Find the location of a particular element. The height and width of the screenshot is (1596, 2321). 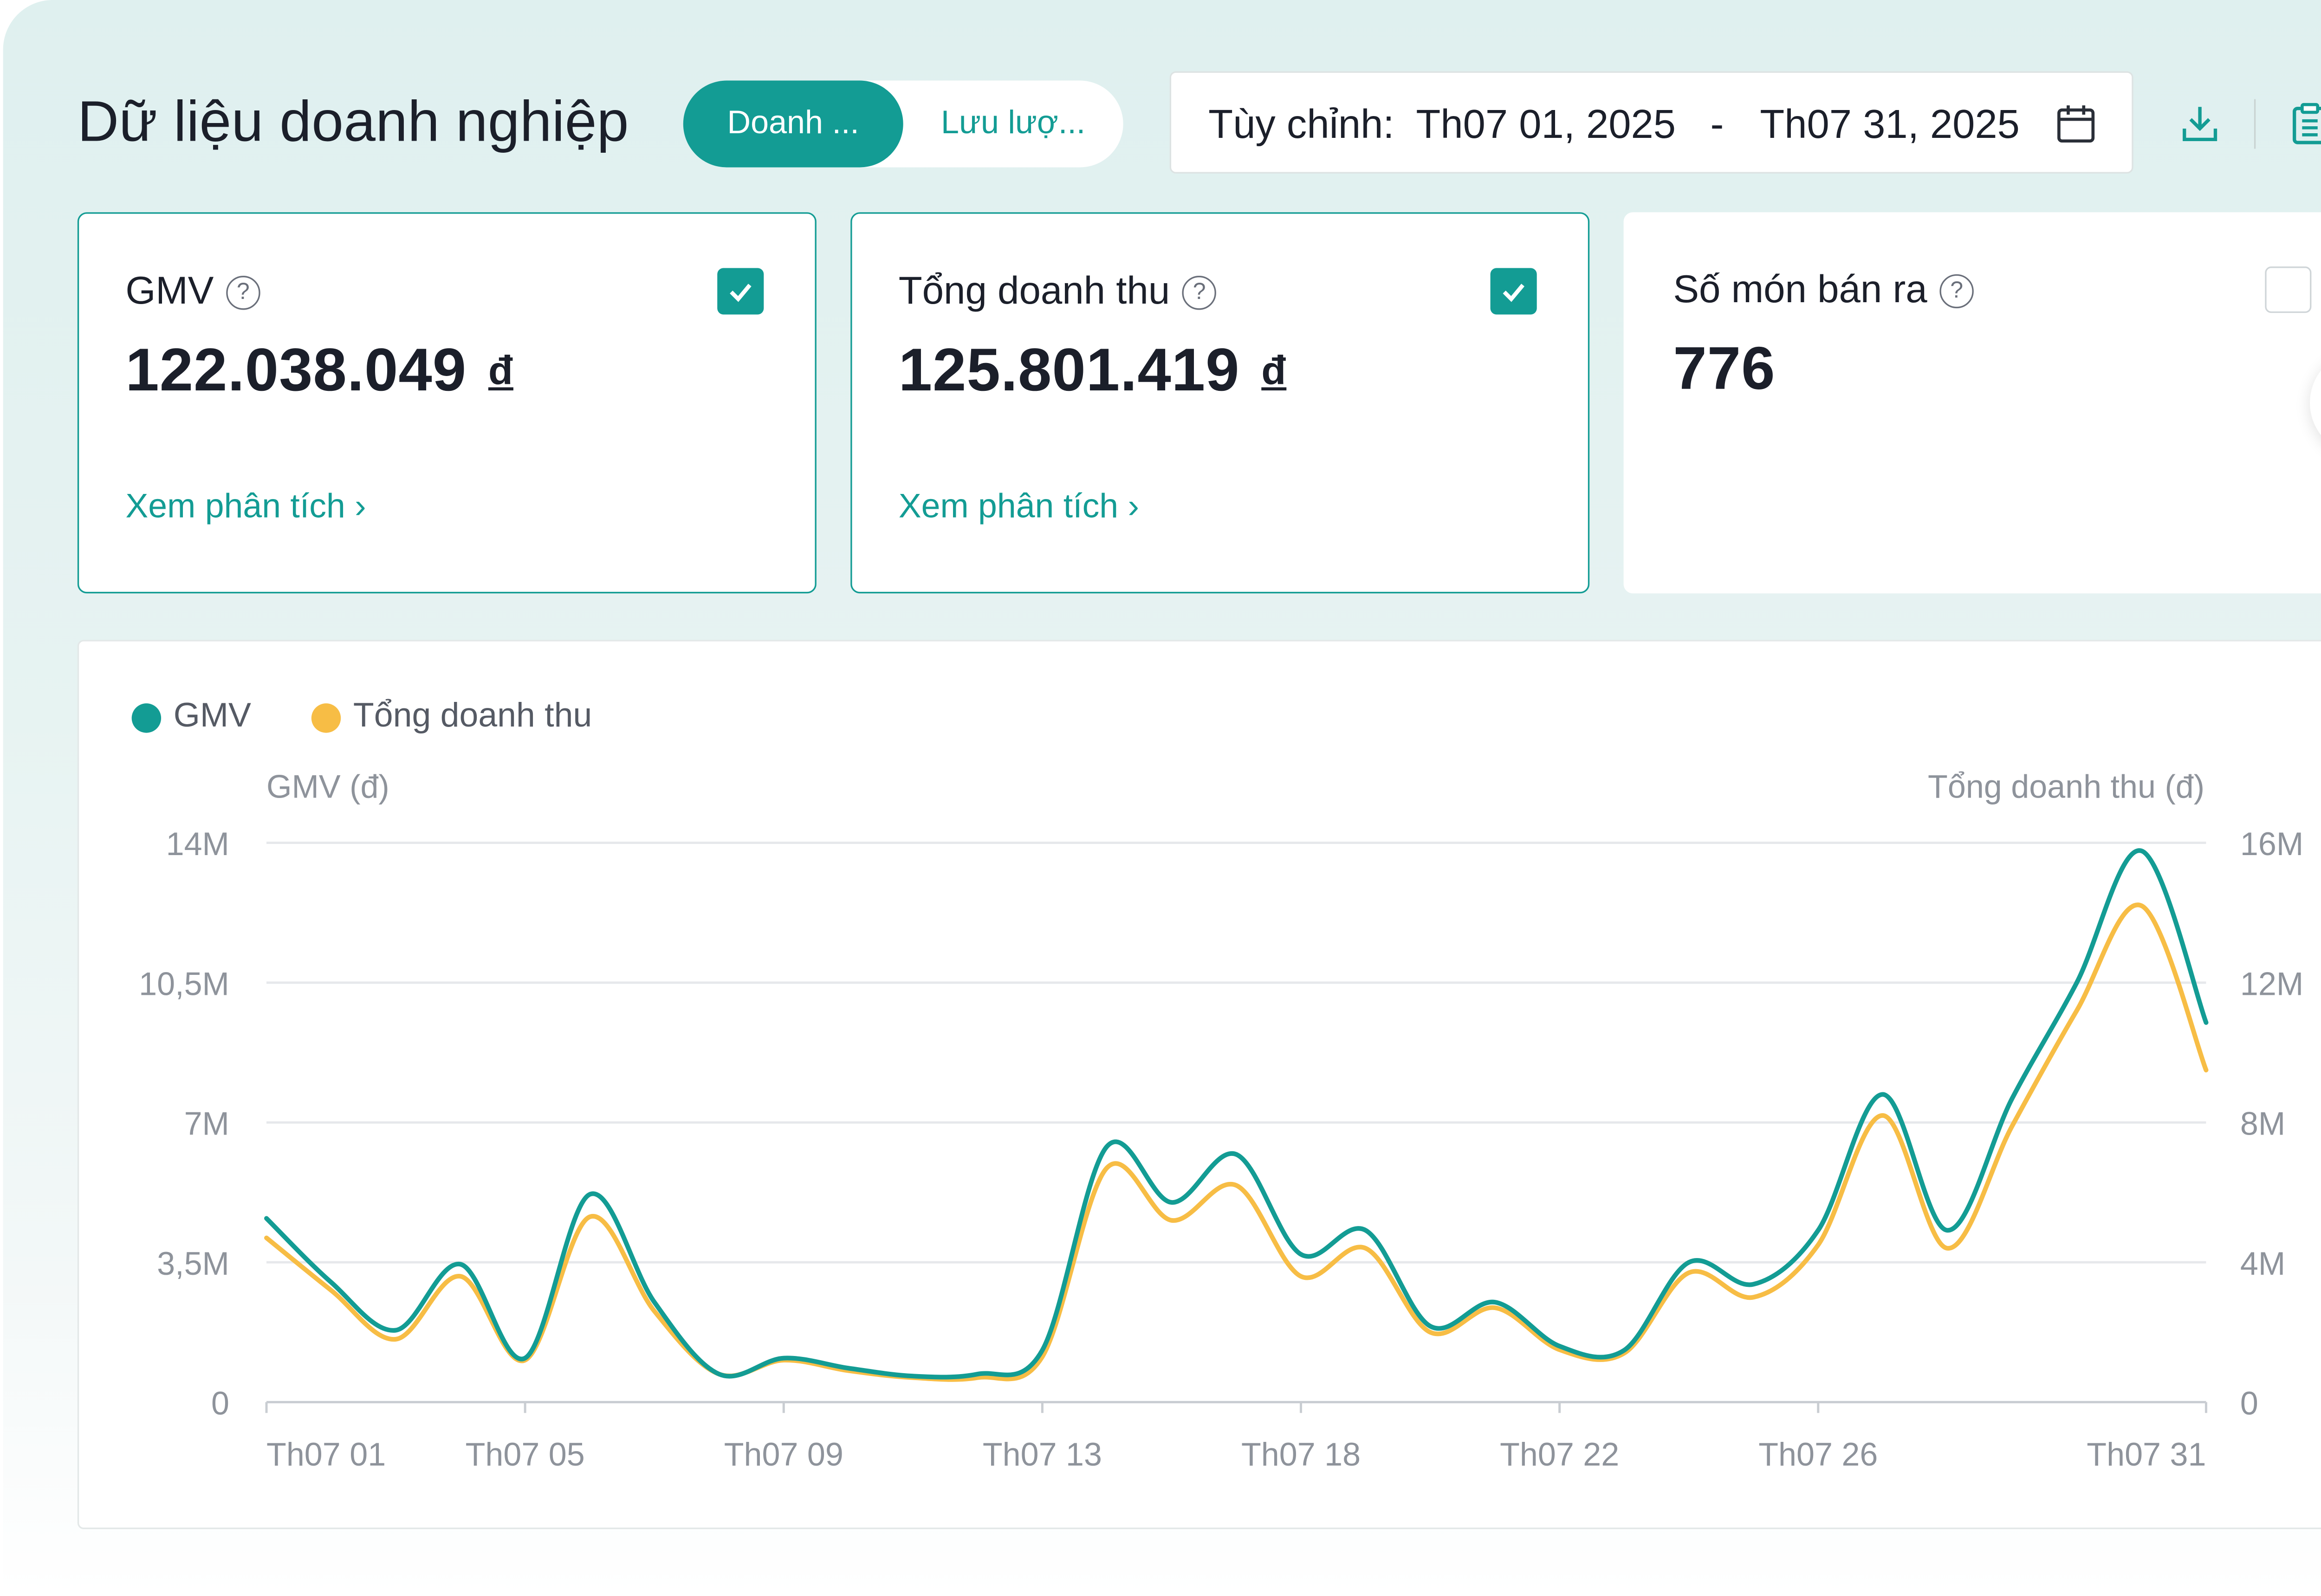

next-cards-button is located at coordinates (2316, 403).